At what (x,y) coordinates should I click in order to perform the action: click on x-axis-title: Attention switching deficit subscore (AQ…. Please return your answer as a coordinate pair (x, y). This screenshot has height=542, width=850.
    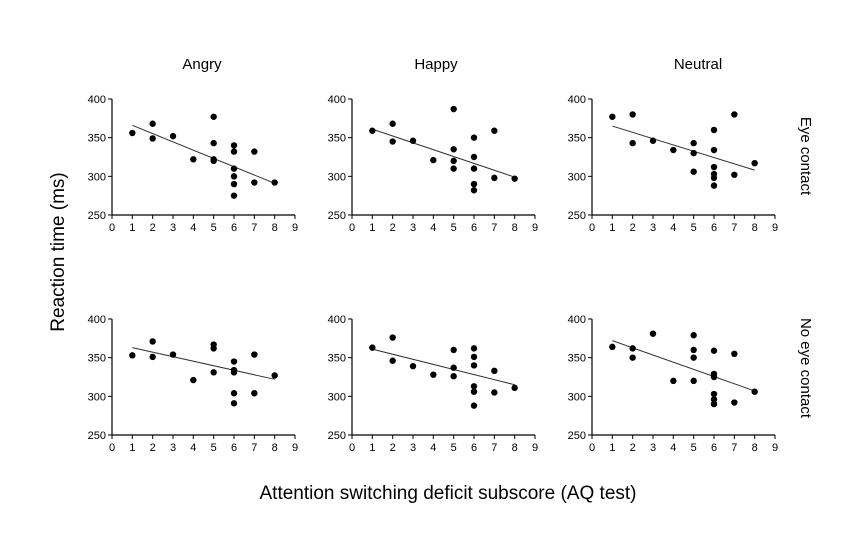
    Looking at the image, I should click on (448, 493).